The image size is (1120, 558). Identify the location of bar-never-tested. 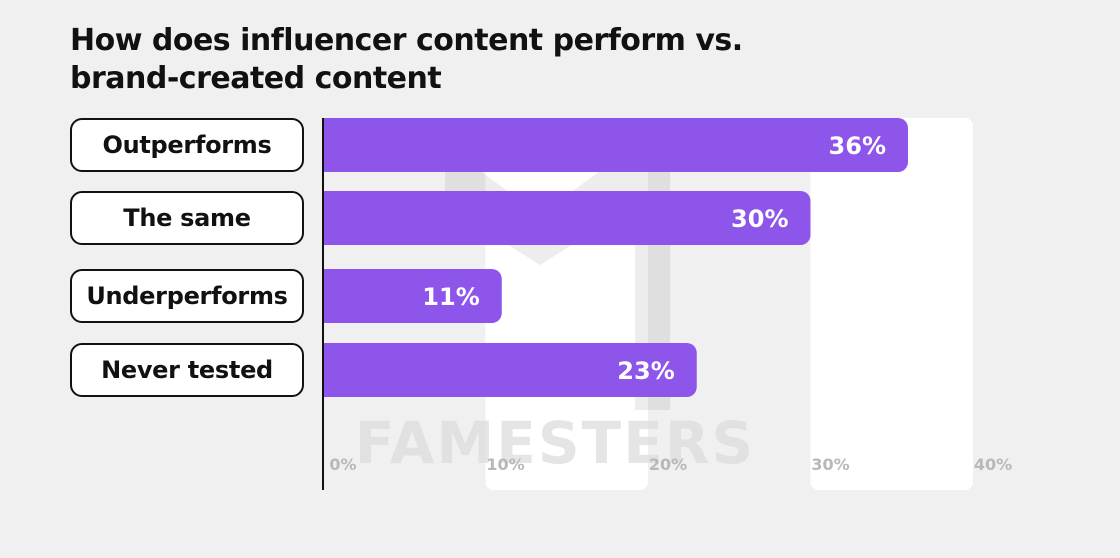
(510, 370).